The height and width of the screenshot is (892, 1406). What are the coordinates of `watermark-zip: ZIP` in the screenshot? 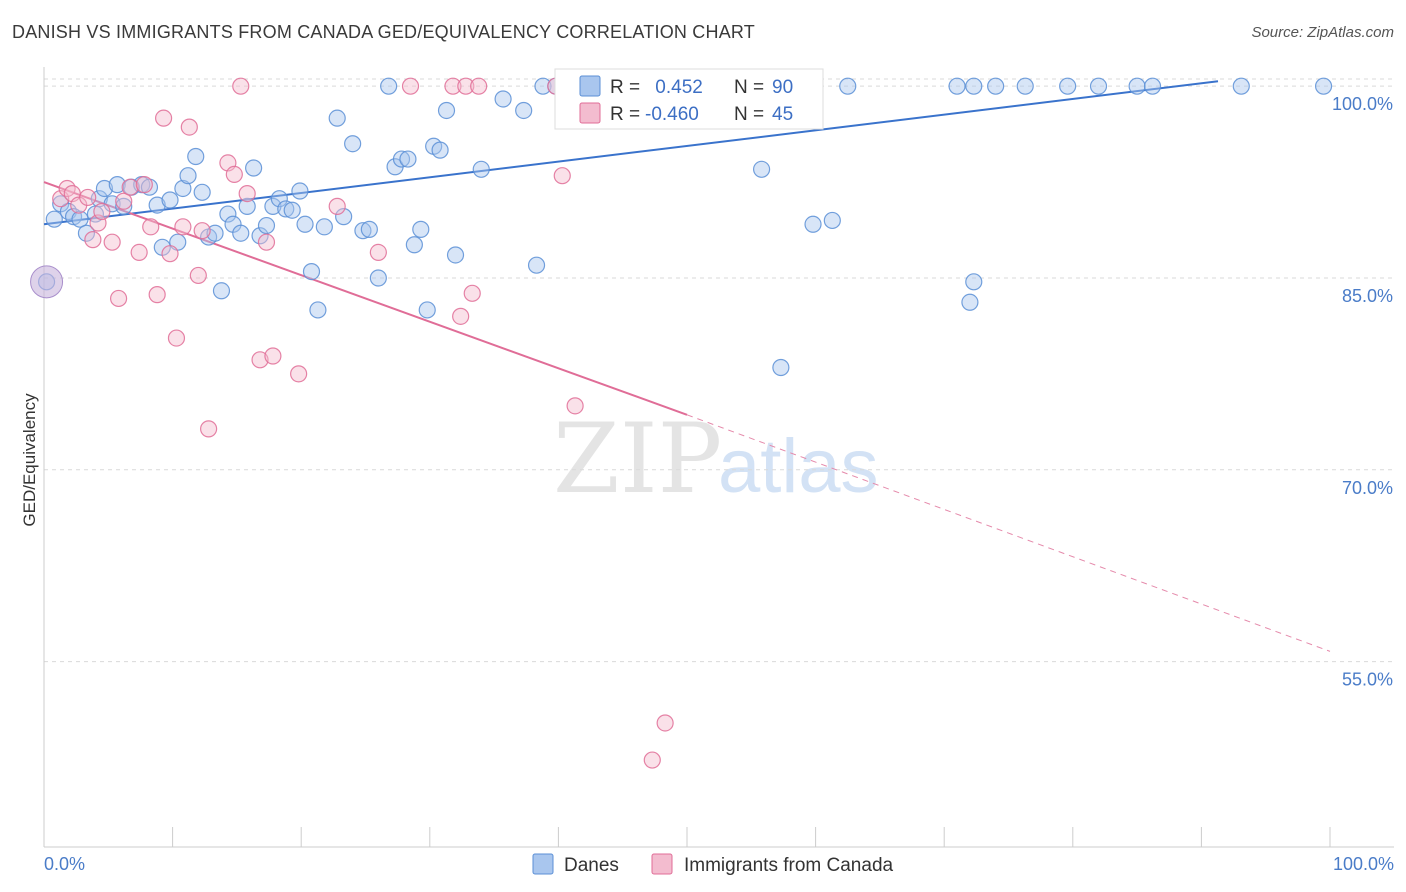 It's located at (637, 459).